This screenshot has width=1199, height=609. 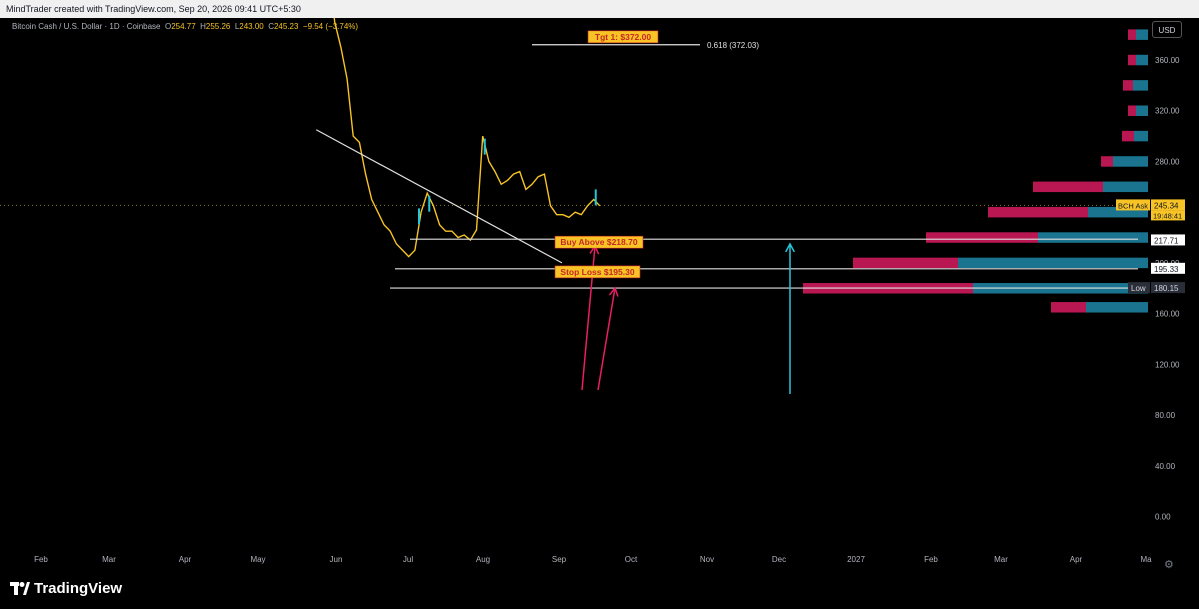 What do you see at coordinates (606, 339) in the screenshot?
I see `tgt1-arrow` at bounding box center [606, 339].